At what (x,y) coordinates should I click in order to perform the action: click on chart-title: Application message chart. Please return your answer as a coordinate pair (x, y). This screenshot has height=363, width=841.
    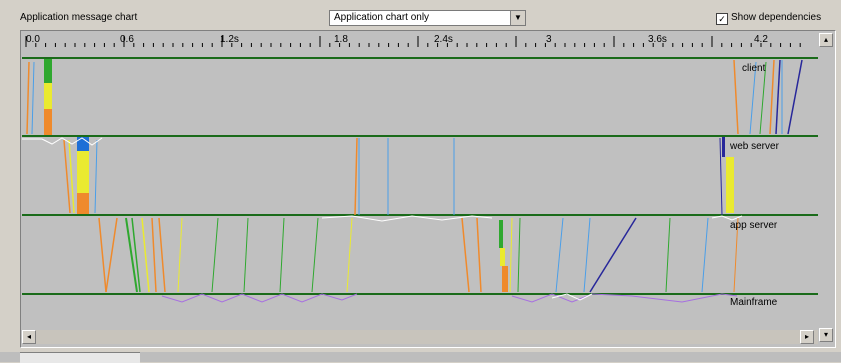
    Looking at the image, I should click on (79, 17).